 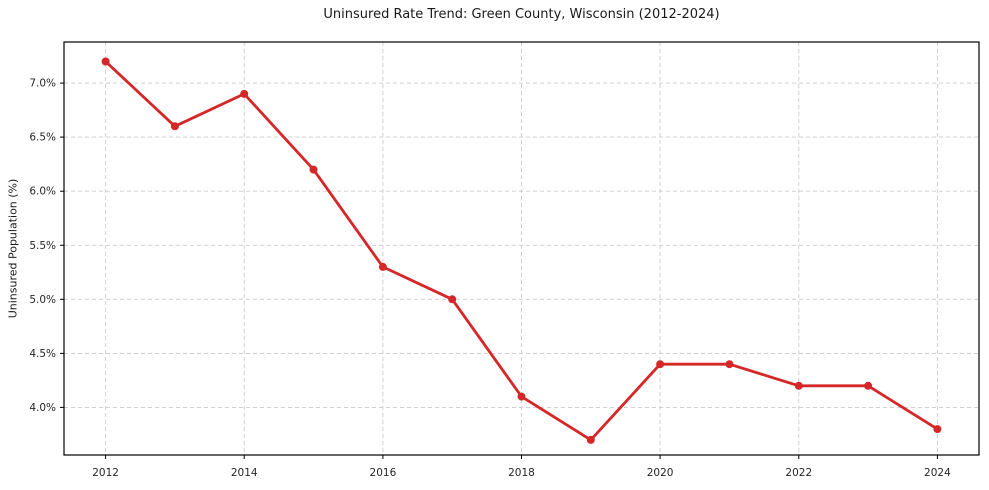 What do you see at coordinates (42, 354) in the screenshot?
I see `y-tick-label: 4.5%` at bounding box center [42, 354].